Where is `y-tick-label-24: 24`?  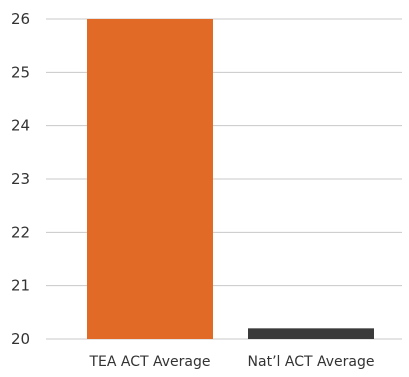 y-tick-label-24: 24 is located at coordinates (20, 126).